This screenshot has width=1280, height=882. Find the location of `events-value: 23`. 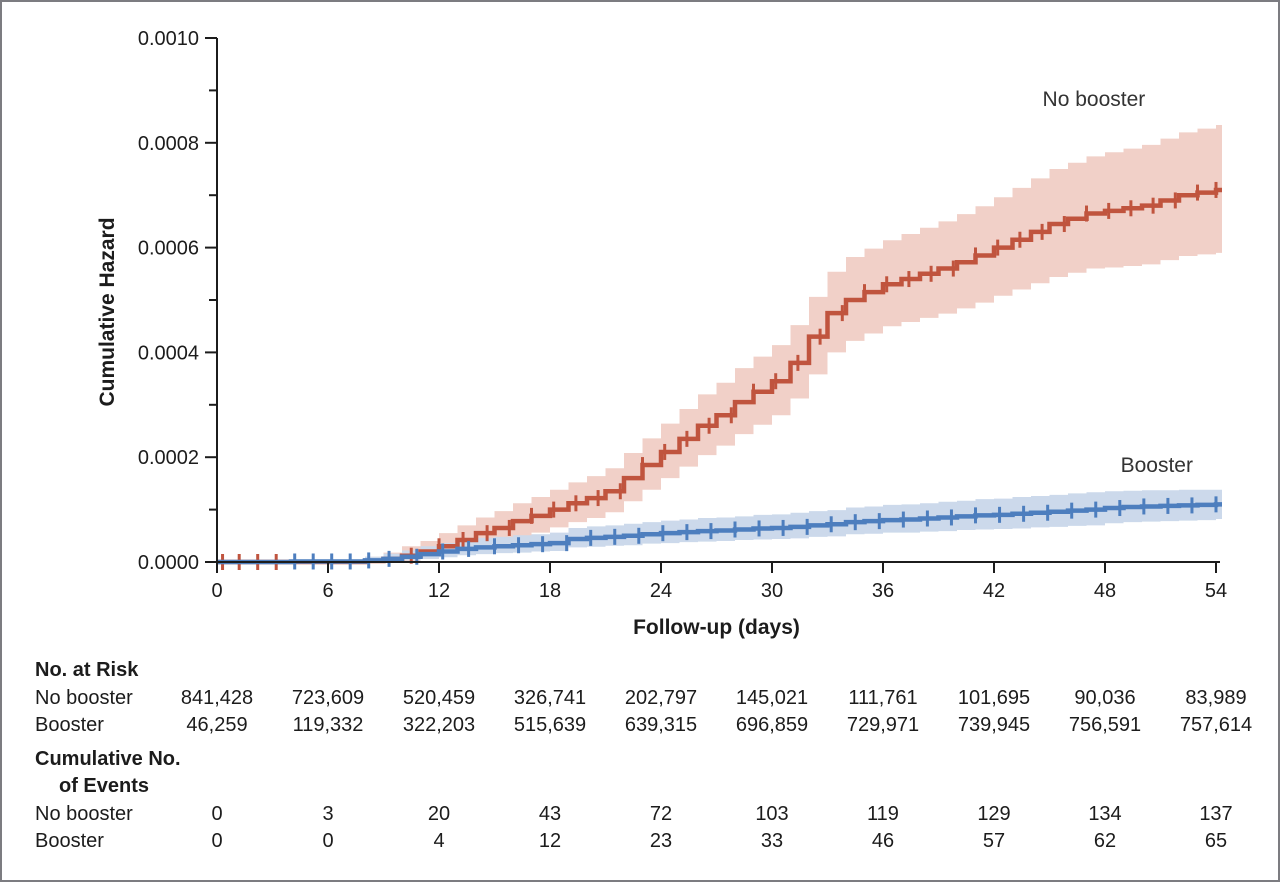

events-value: 23 is located at coordinates (661, 841).